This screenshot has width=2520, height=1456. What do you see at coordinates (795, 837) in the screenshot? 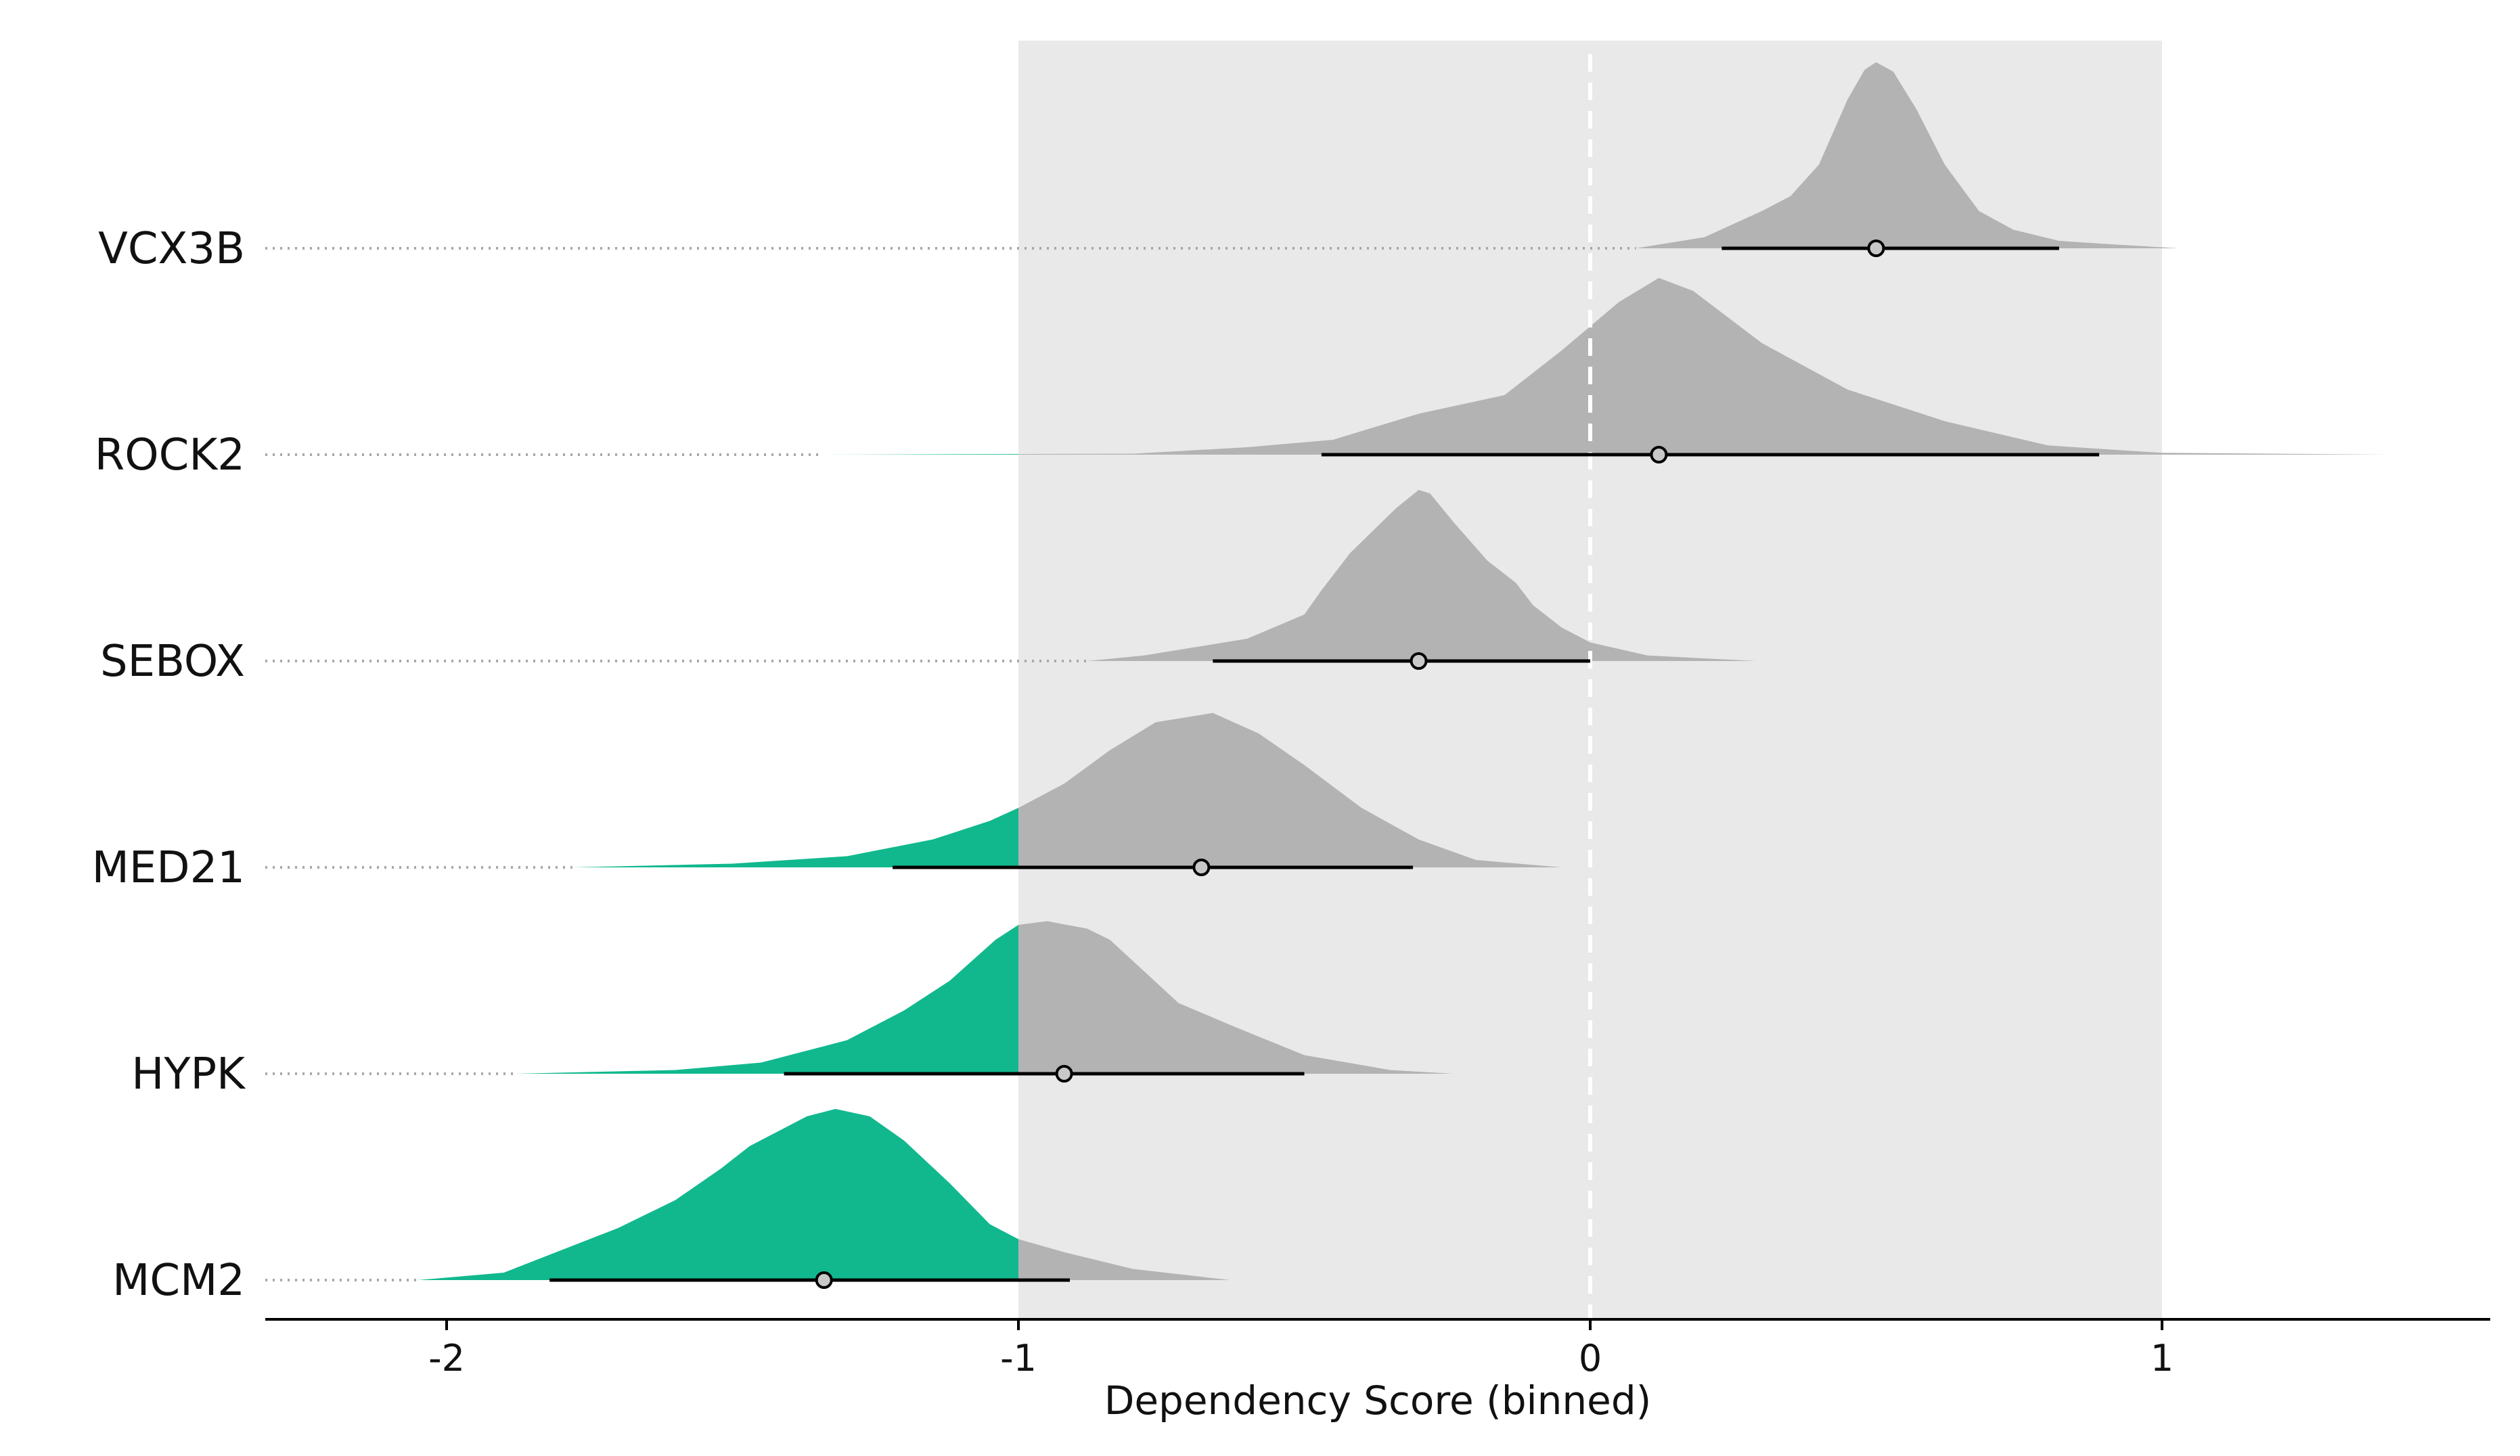
I see `density-dependent-med21` at bounding box center [795, 837].